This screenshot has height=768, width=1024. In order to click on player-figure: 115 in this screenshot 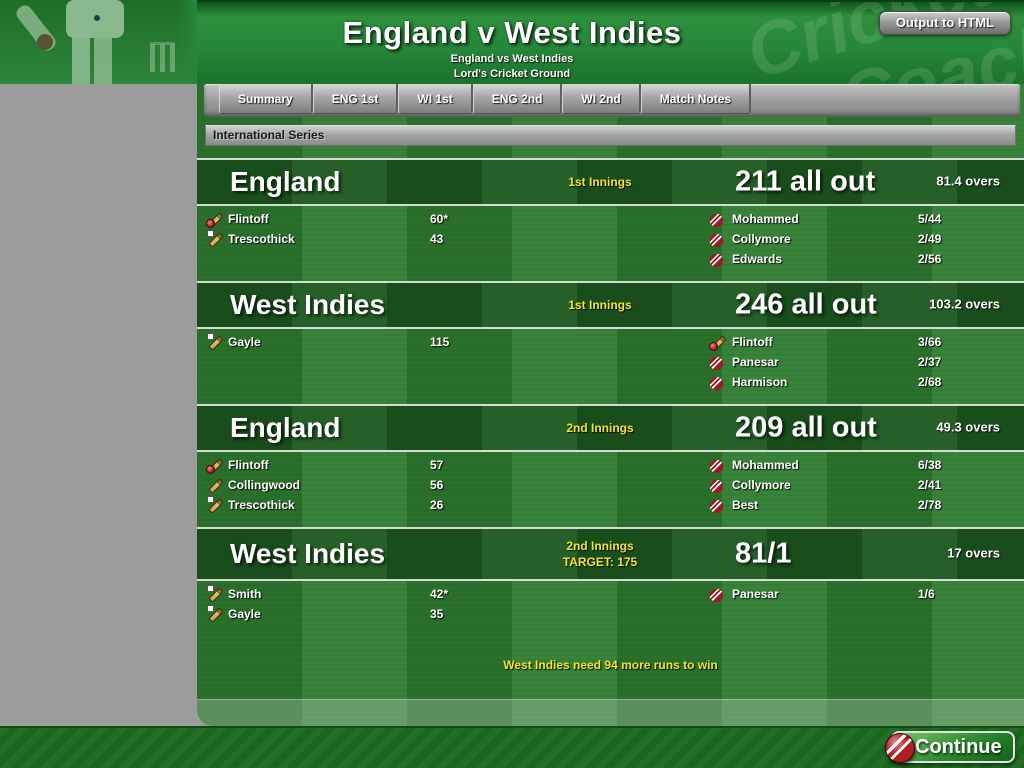, I will do `click(440, 342)`.